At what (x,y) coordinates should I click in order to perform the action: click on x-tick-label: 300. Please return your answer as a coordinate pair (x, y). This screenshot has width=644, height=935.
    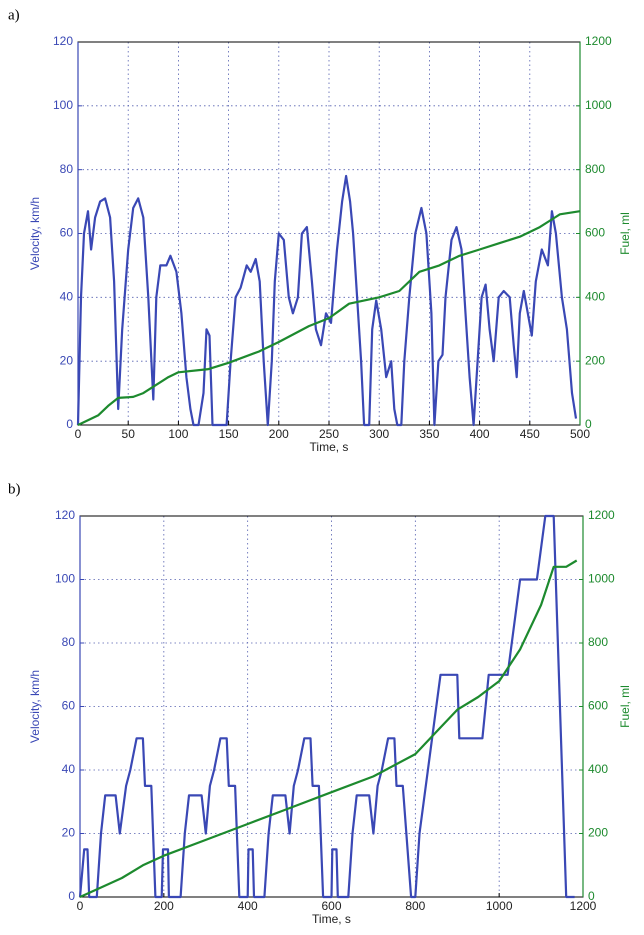
    Looking at the image, I should click on (379, 434).